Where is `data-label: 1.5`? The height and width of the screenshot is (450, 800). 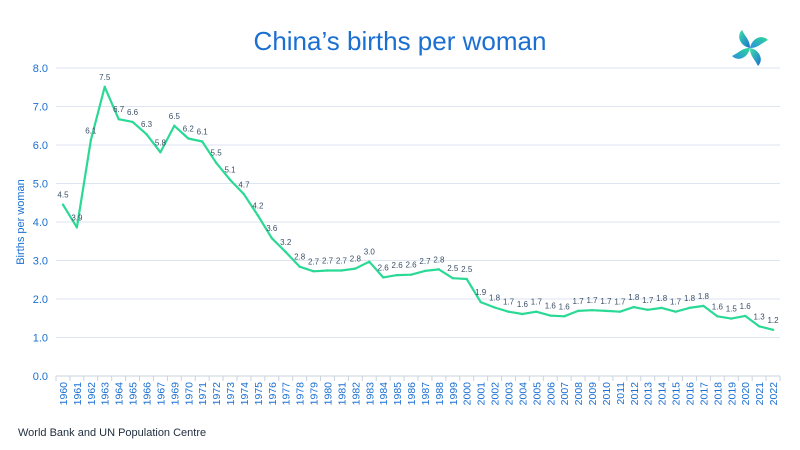 data-label: 1.5 is located at coordinates (732, 309).